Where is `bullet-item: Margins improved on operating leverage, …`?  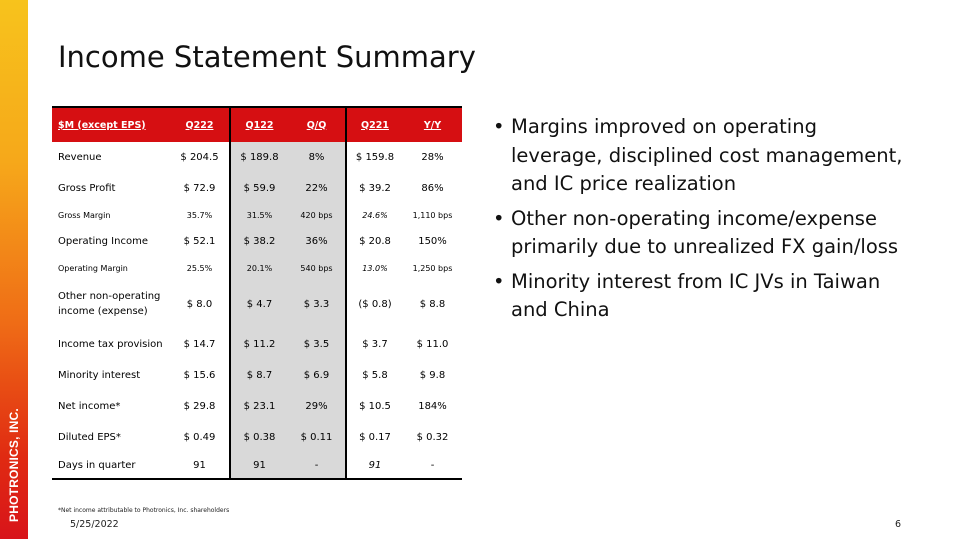 bullet-item: Margins improved on operating leverage, … is located at coordinates (703, 156).